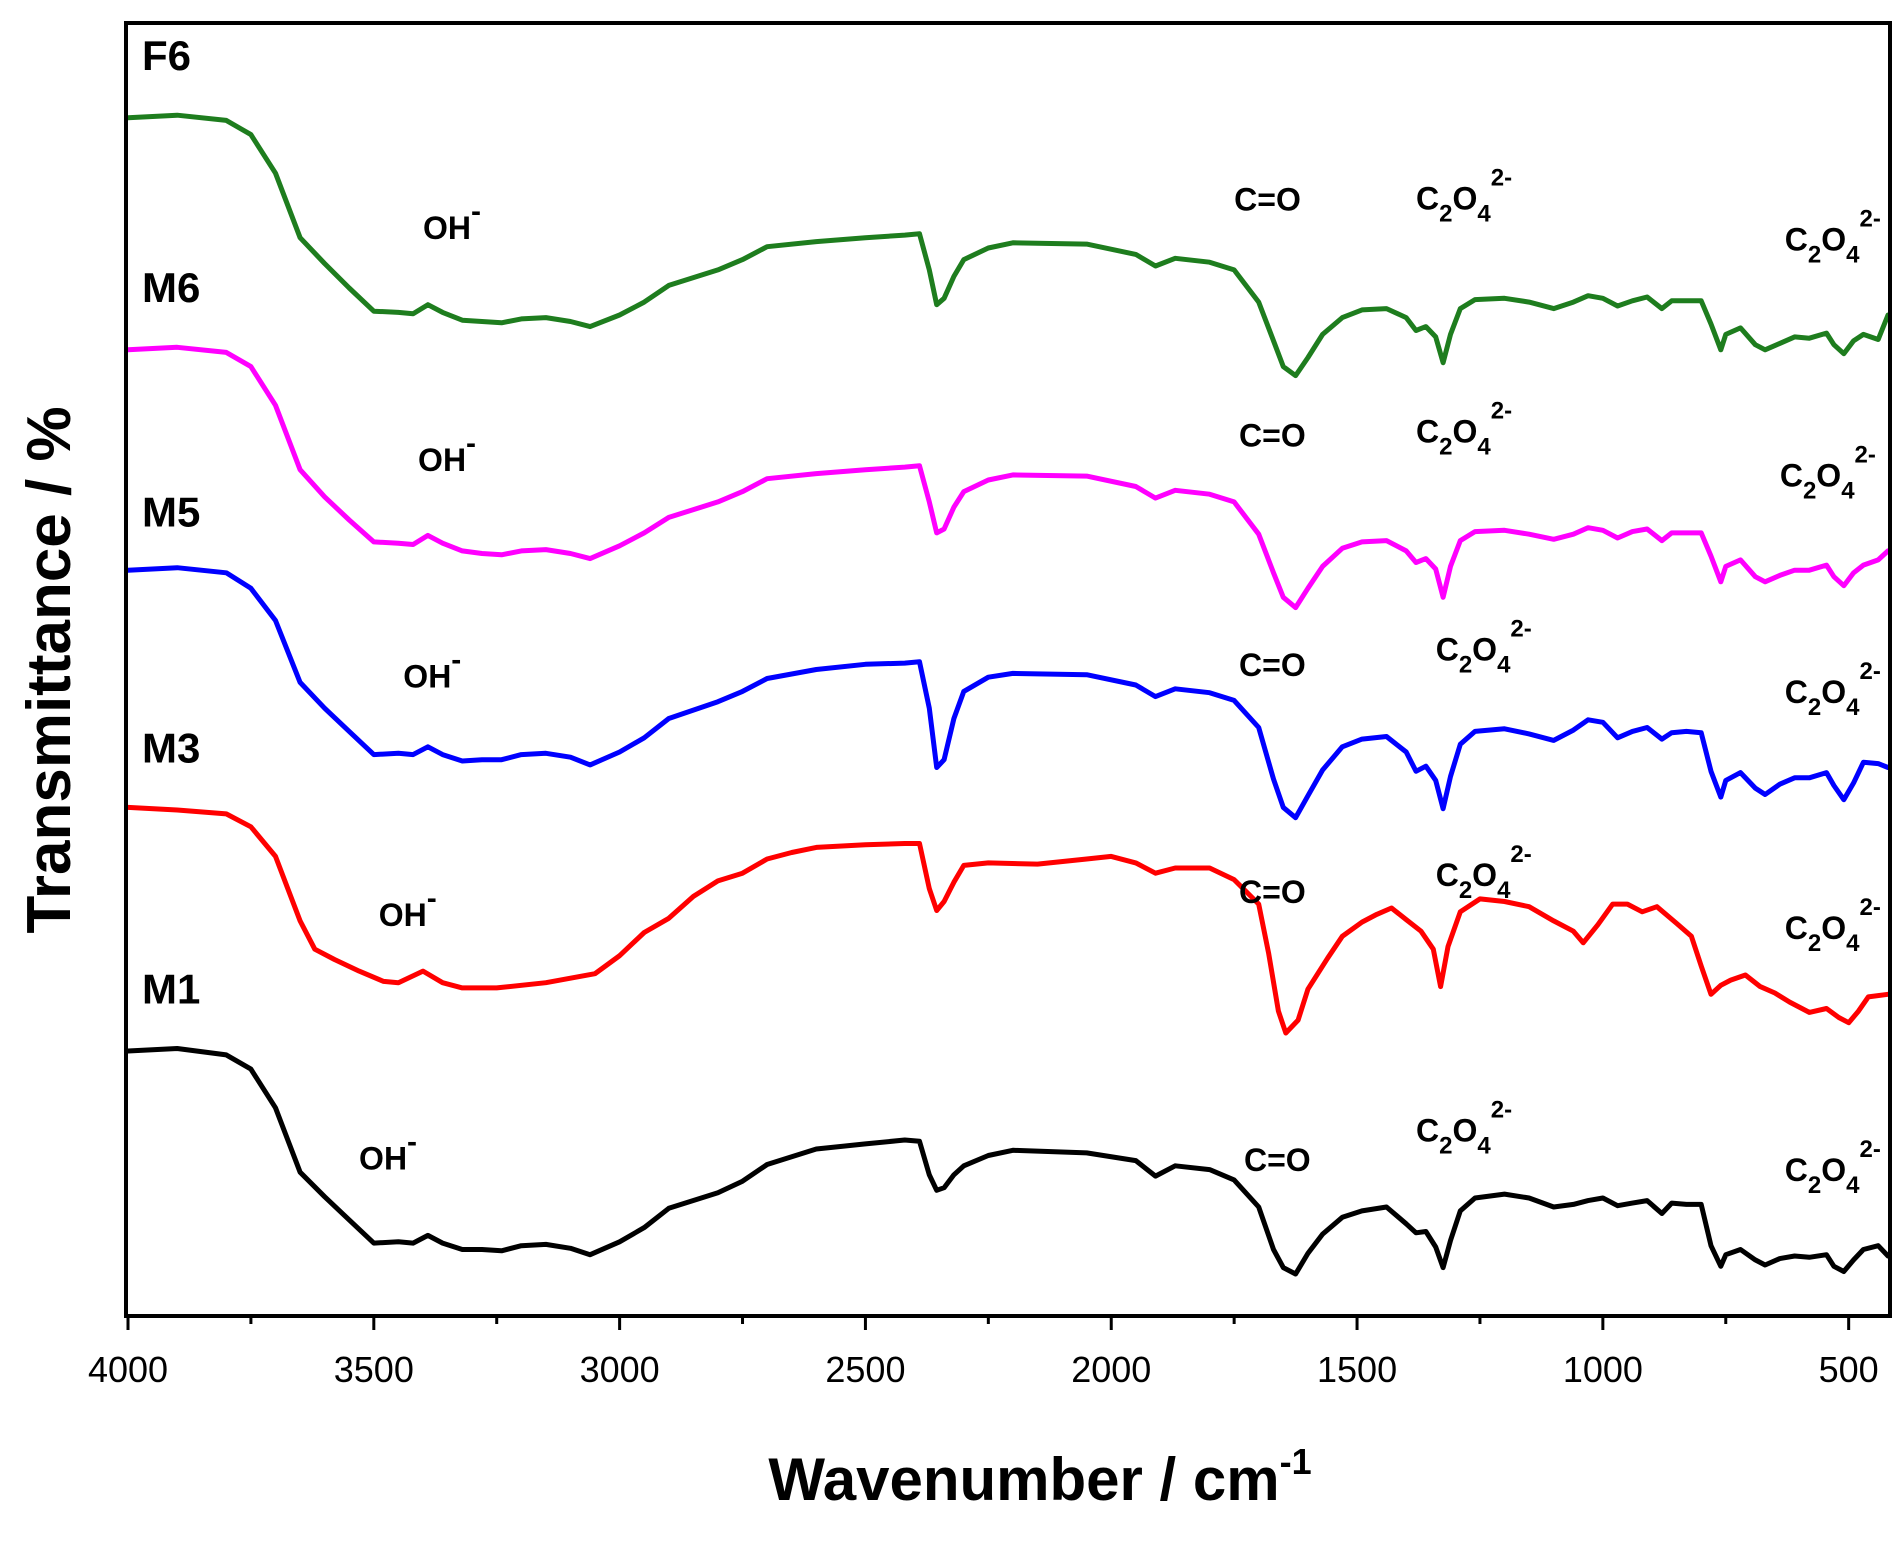 The image size is (1904, 1548). Describe the element at coordinates (128, 1369) in the screenshot. I see `x-tick-label: 4000` at that location.